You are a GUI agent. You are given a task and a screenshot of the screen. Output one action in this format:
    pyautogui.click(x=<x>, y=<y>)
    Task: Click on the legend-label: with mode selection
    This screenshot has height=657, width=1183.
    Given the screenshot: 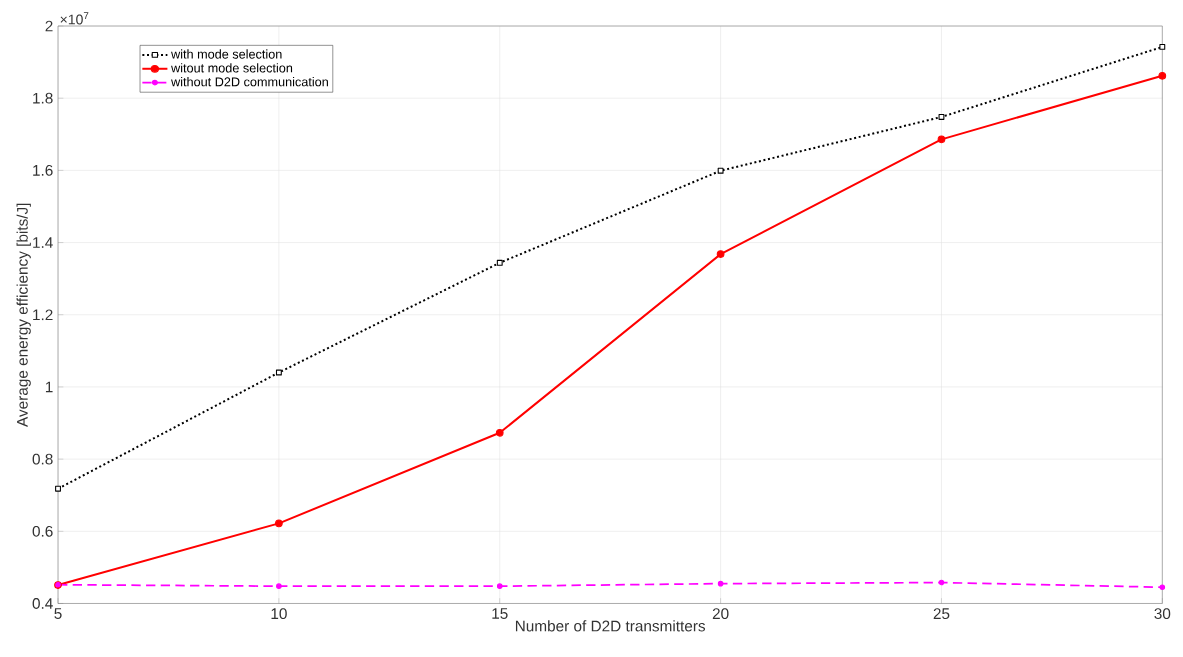 What is the action you would take?
    pyautogui.click(x=226, y=54)
    